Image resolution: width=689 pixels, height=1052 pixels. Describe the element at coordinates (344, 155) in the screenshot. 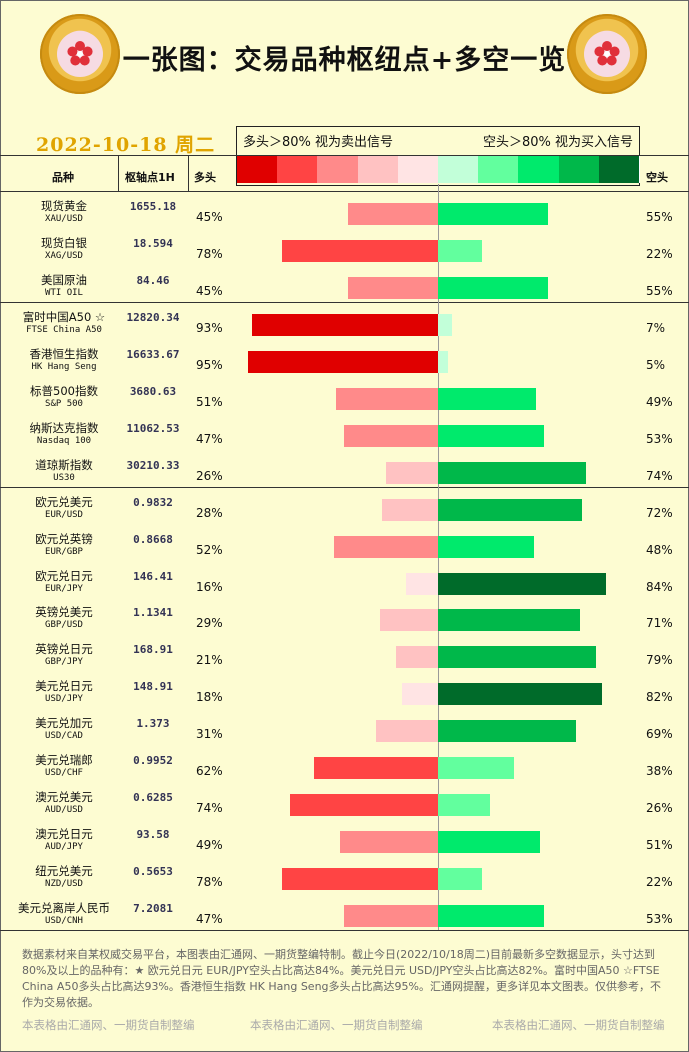

I see `header-top-line` at that location.